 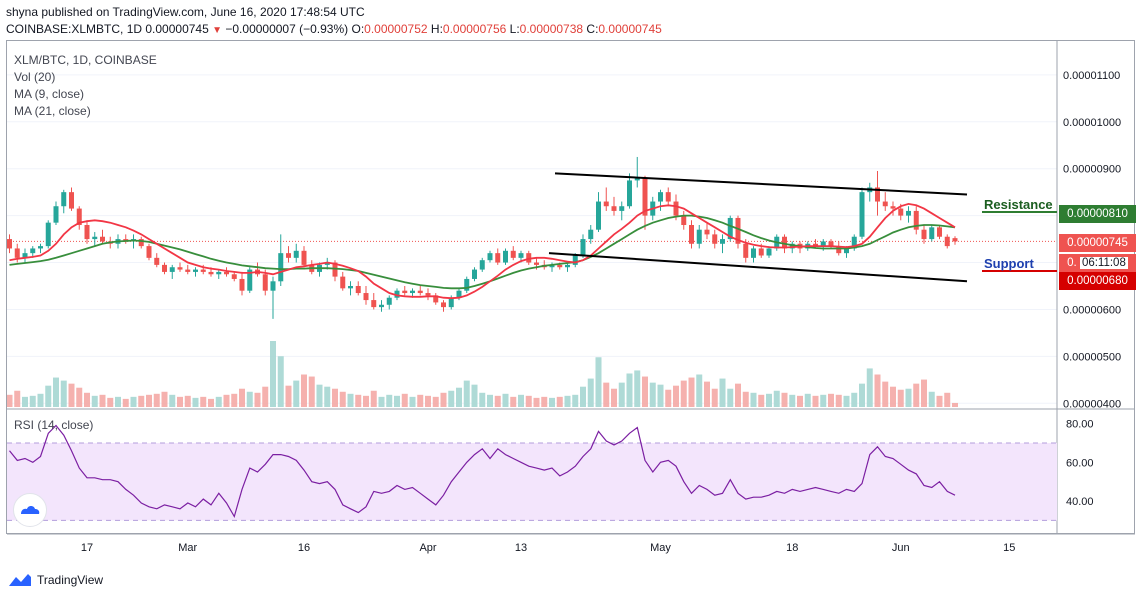 I want to click on tradingview-brand: TradingView, so click(x=55, y=580).